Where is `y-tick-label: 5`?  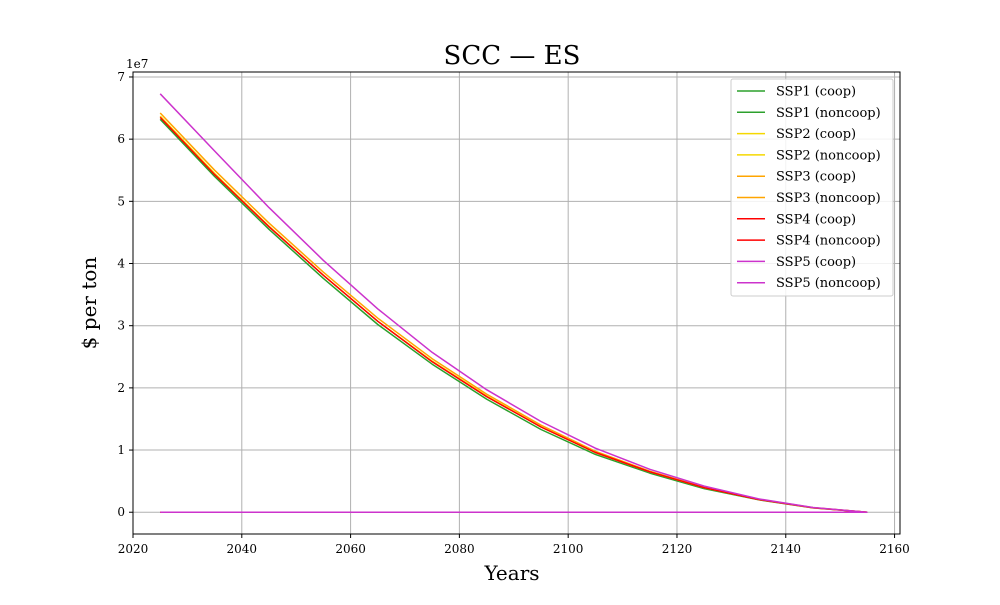
y-tick-label: 5 is located at coordinates (121, 201).